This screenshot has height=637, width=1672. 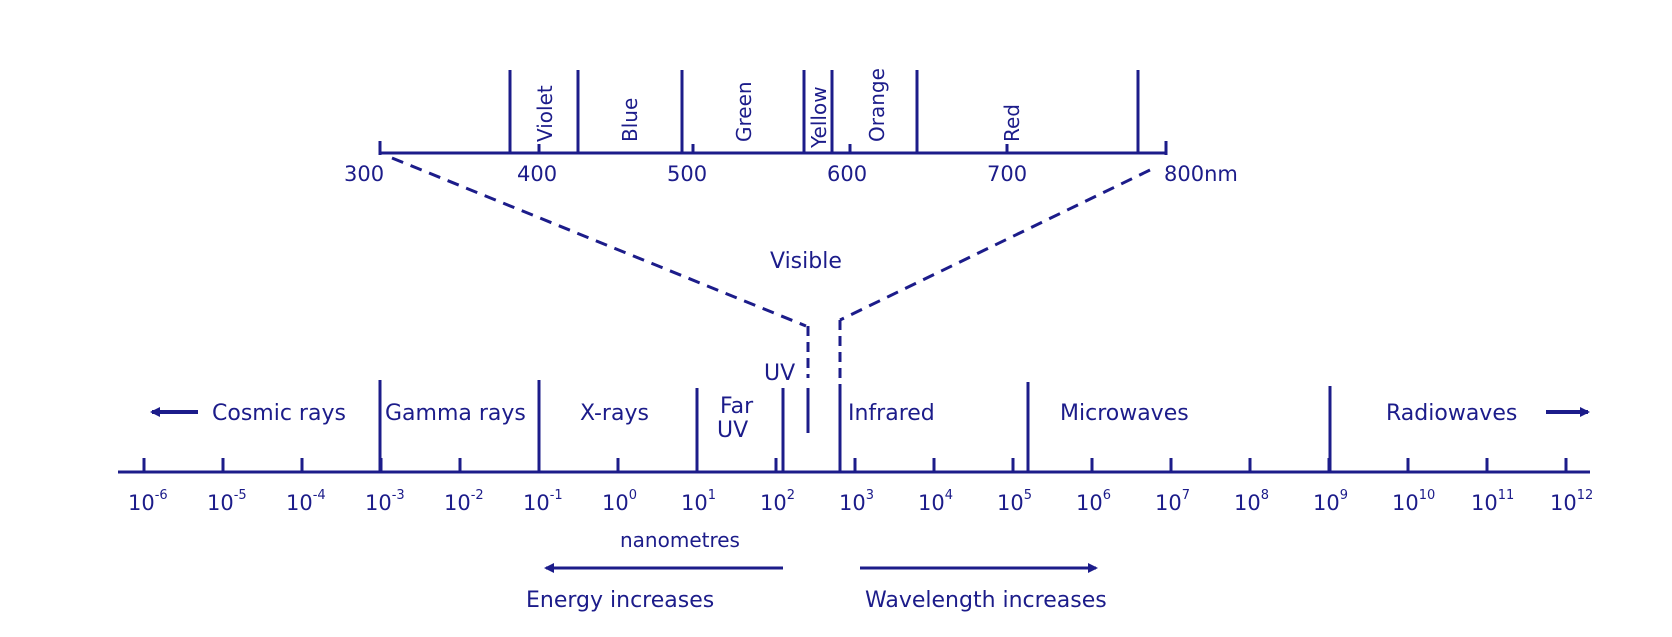 What do you see at coordinates (279, 413) in the screenshot?
I see `band-label-cosmic-rays: Cosmic rays` at bounding box center [279, 413].